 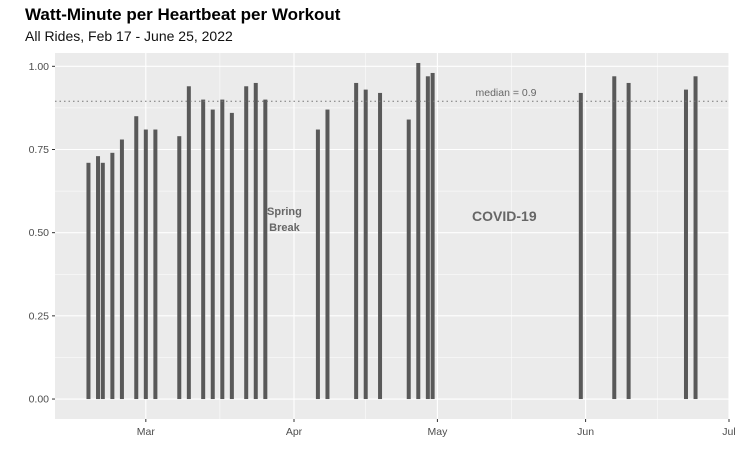 I want to click on x-tick-label: May, so click(x=437, y=432).